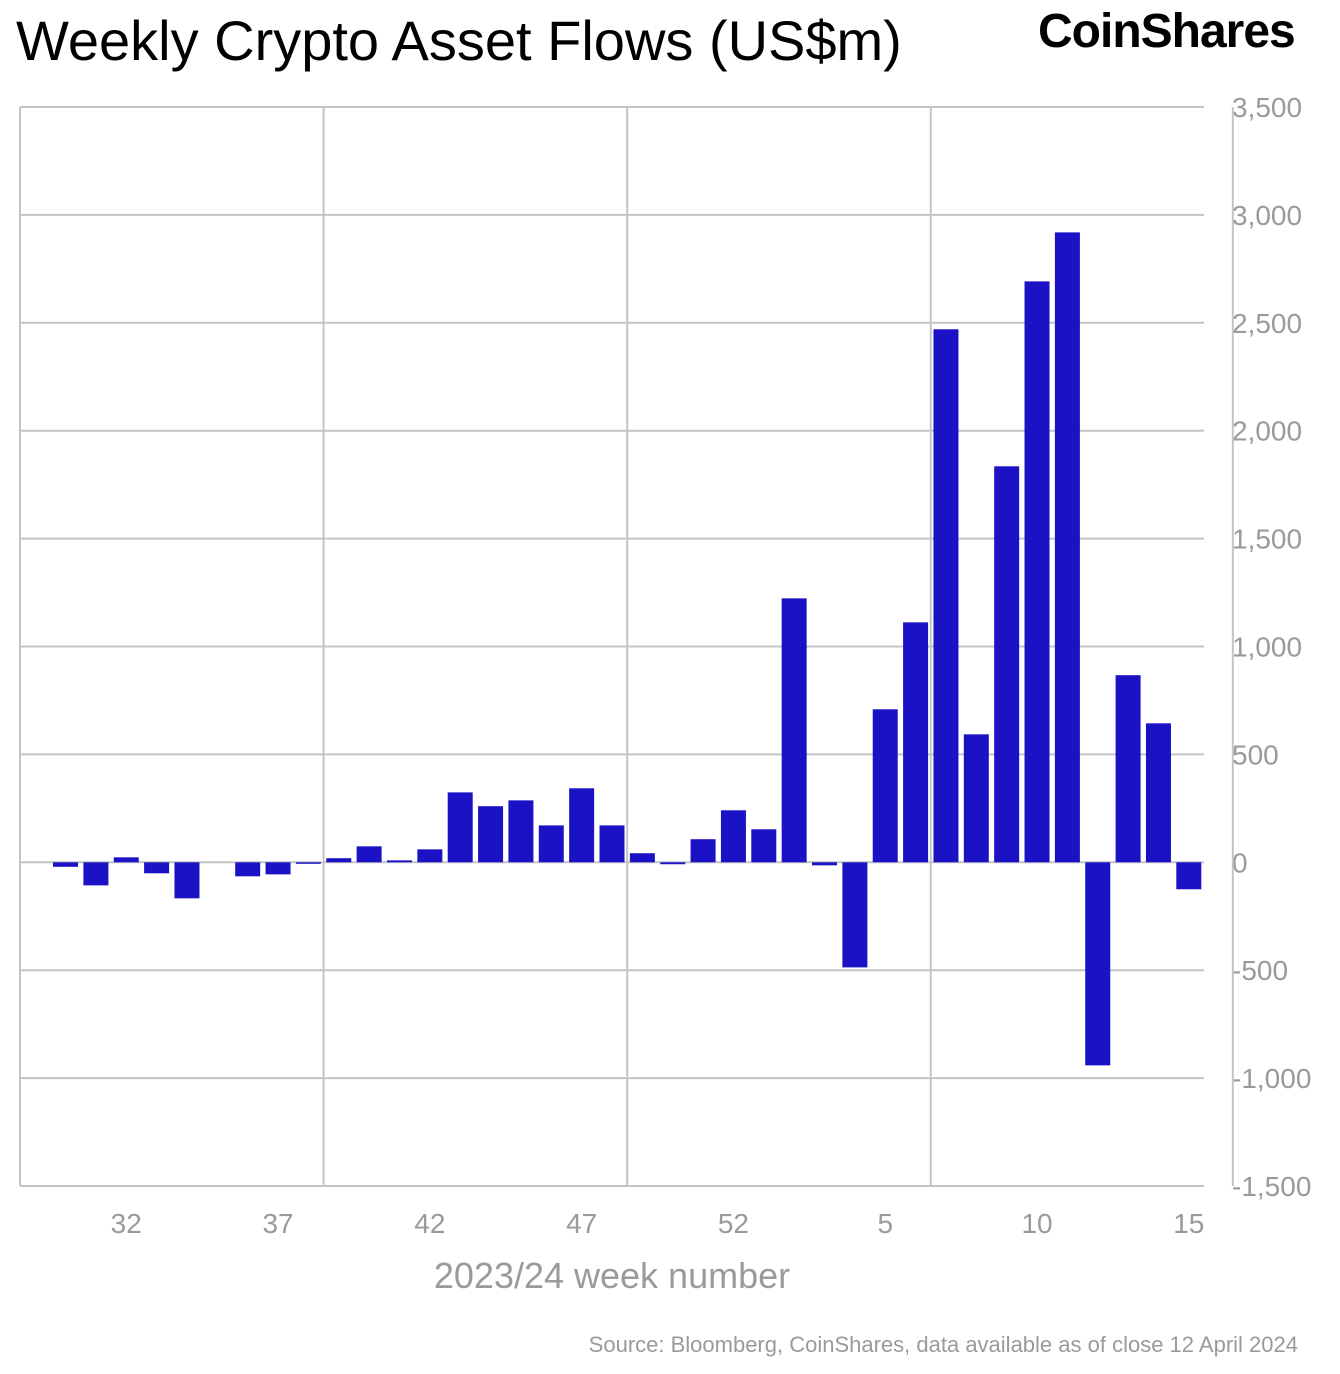  I want to click on x-tick-label: 32, so click(126, 1223).